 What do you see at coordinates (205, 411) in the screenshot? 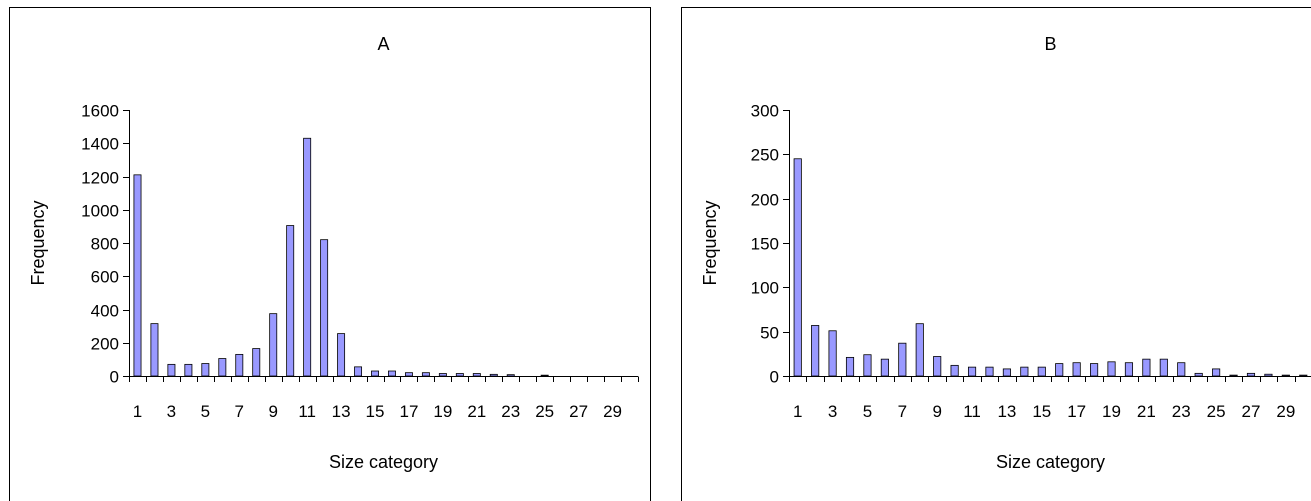
I see `chart-a-xtick-label: 5` at bounding box center [205, 411].